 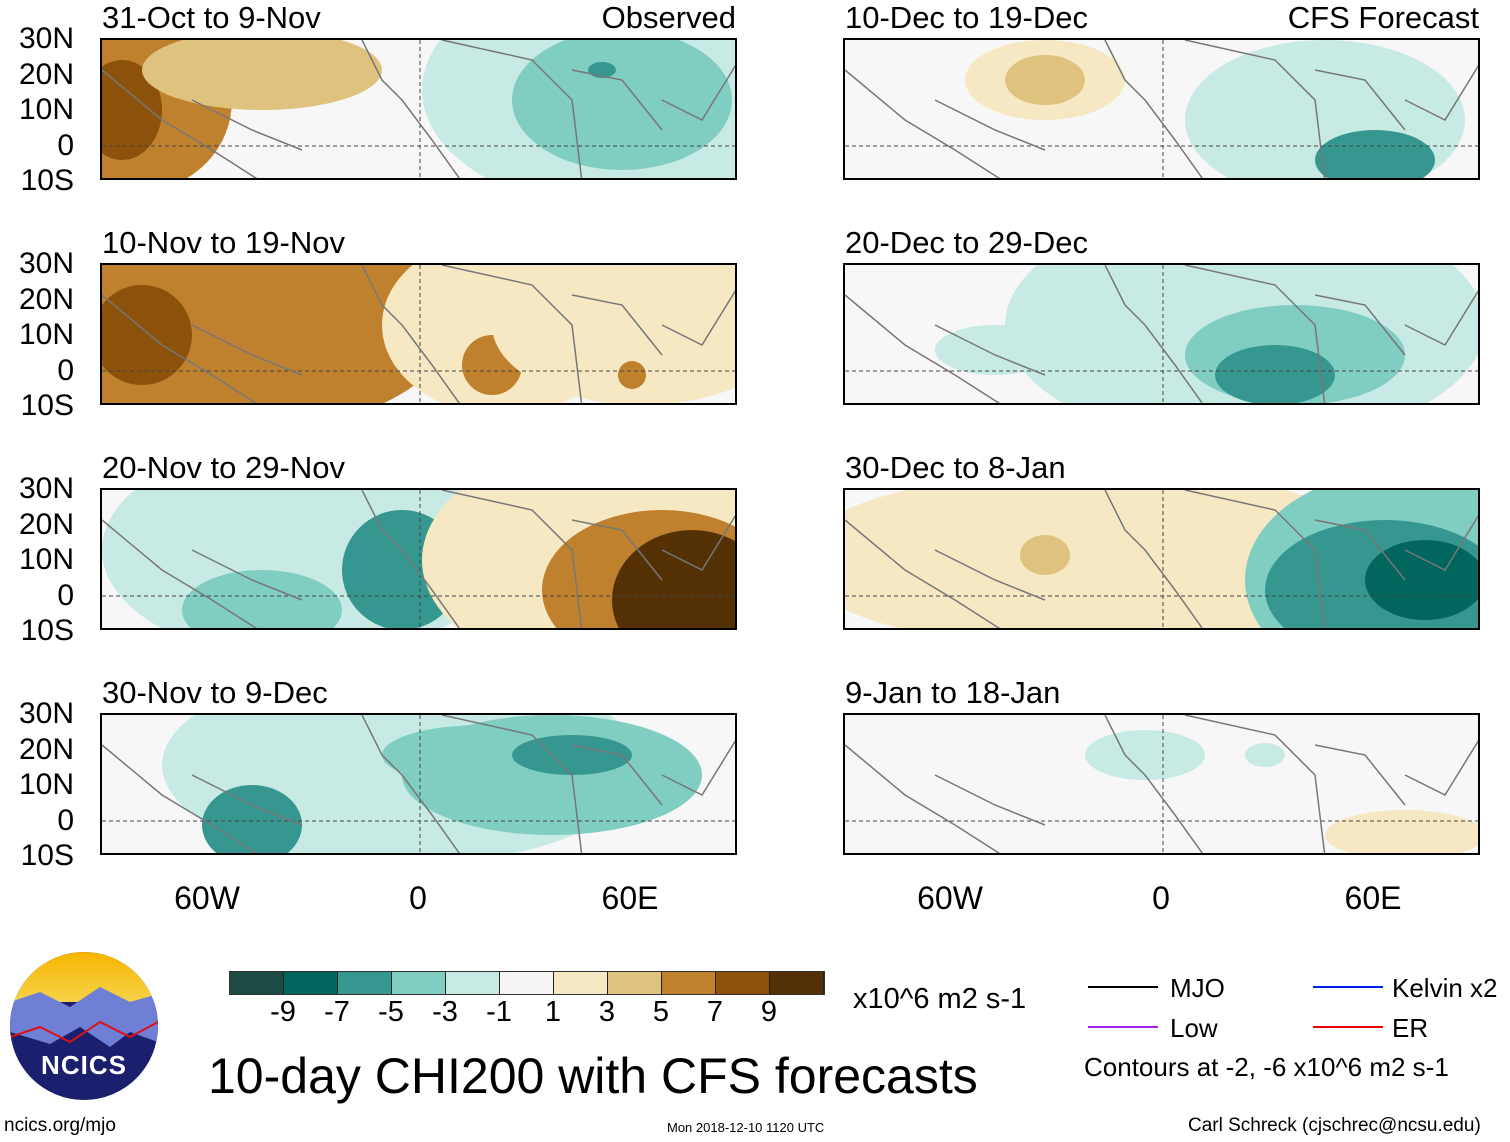 What do you see at coordinates (966, 17) in the screenshot?
I see `panel-title: 10-Dec to 19-Dec` at bounding box center [966, 17].